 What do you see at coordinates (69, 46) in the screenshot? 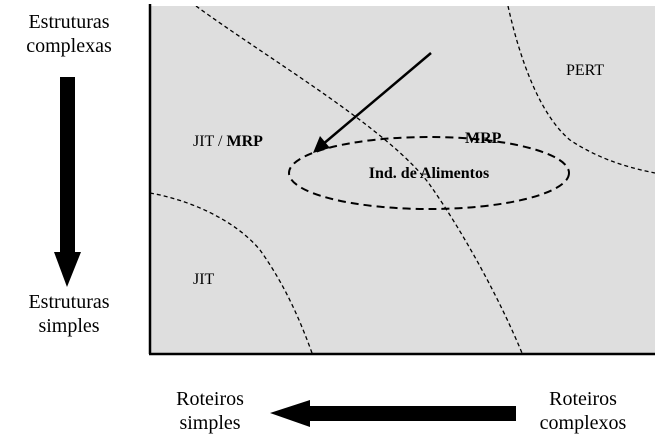
I see `label-line: complexas` at bounding box center [69, 46].